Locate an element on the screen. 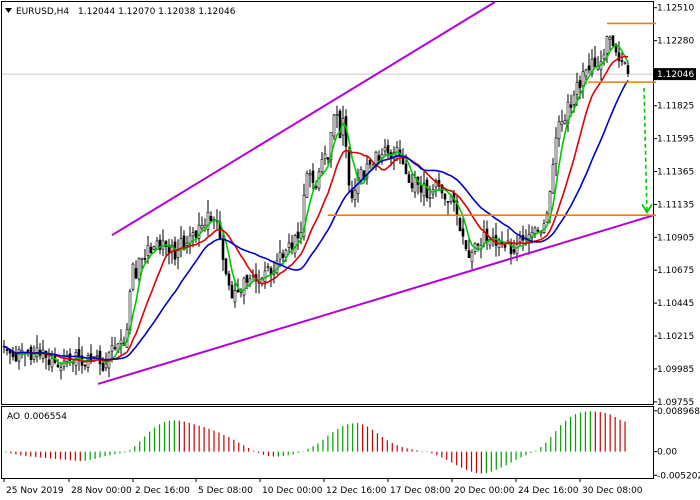 The height and width of the screenshot is (500, 700). target-arrow-line is located at coordinates (645, 150).